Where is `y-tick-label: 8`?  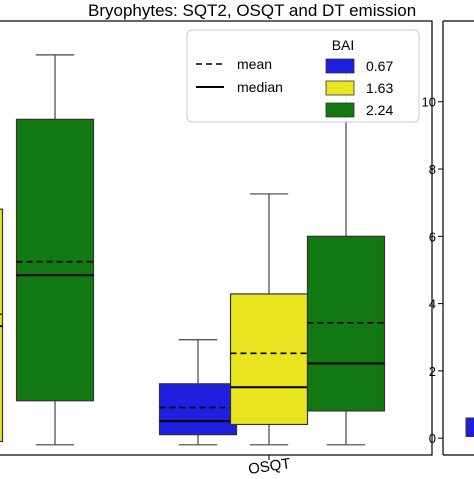
y-tick-label: 8 is located at coordinates (432, 169).